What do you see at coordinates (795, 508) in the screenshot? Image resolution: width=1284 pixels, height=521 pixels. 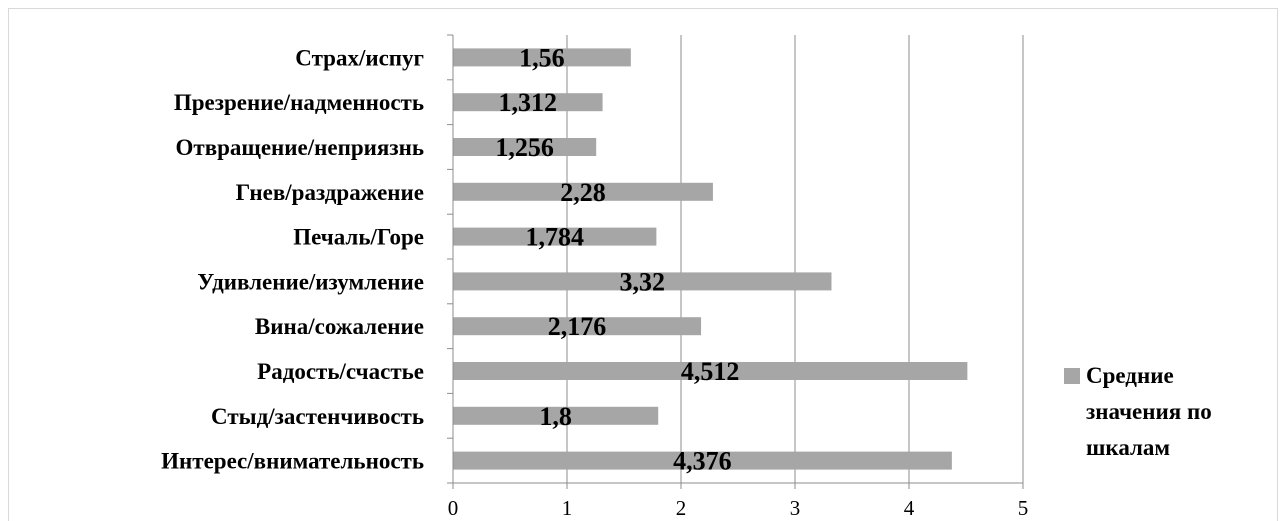 I see `x-tick-label: 3` at bounding box center [795, 508].